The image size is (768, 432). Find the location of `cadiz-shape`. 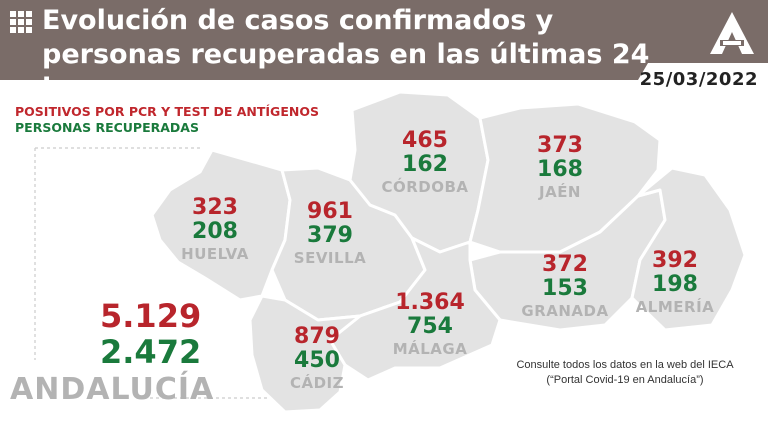

cadiz-shape is located at coordinates (305, 354).